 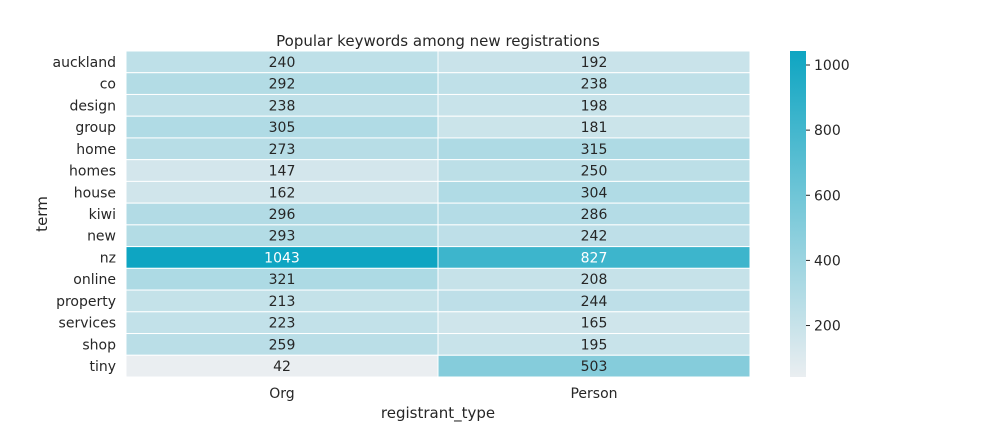 I want to click on cell-value-label: 162, so click(x=282, y=193).